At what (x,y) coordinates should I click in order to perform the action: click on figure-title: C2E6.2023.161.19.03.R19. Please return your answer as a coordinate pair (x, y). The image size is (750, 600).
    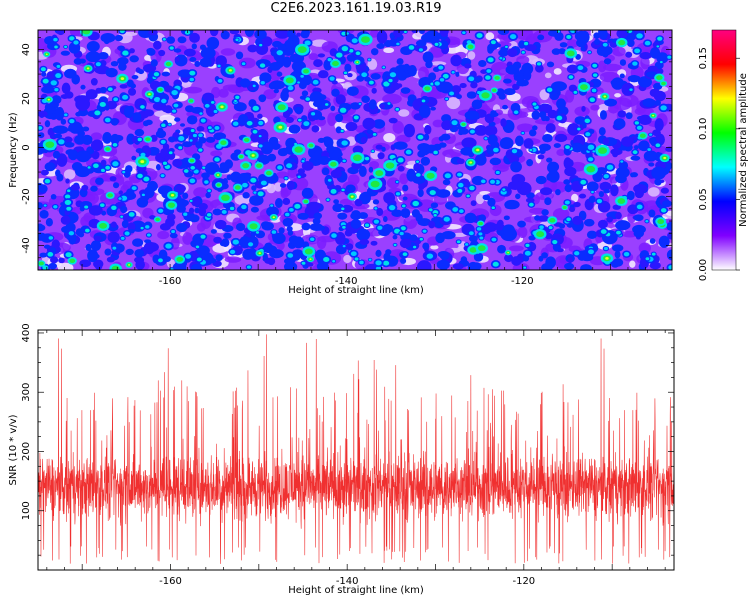
    Looking at the image, I should click on (356, 8).